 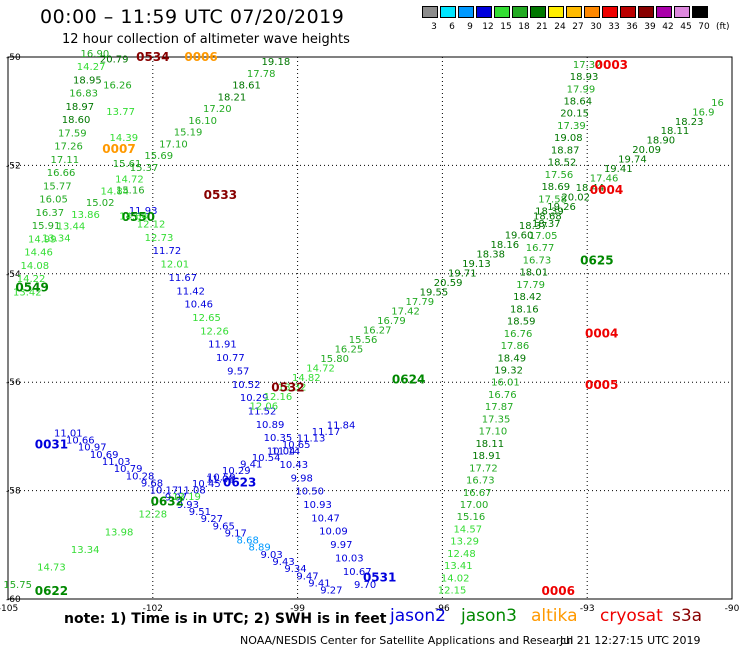 What do you see at coordinates (217, 109) in the screenshot?
I see `wave-height-value: 17.20` at bounding box center [217, 109].